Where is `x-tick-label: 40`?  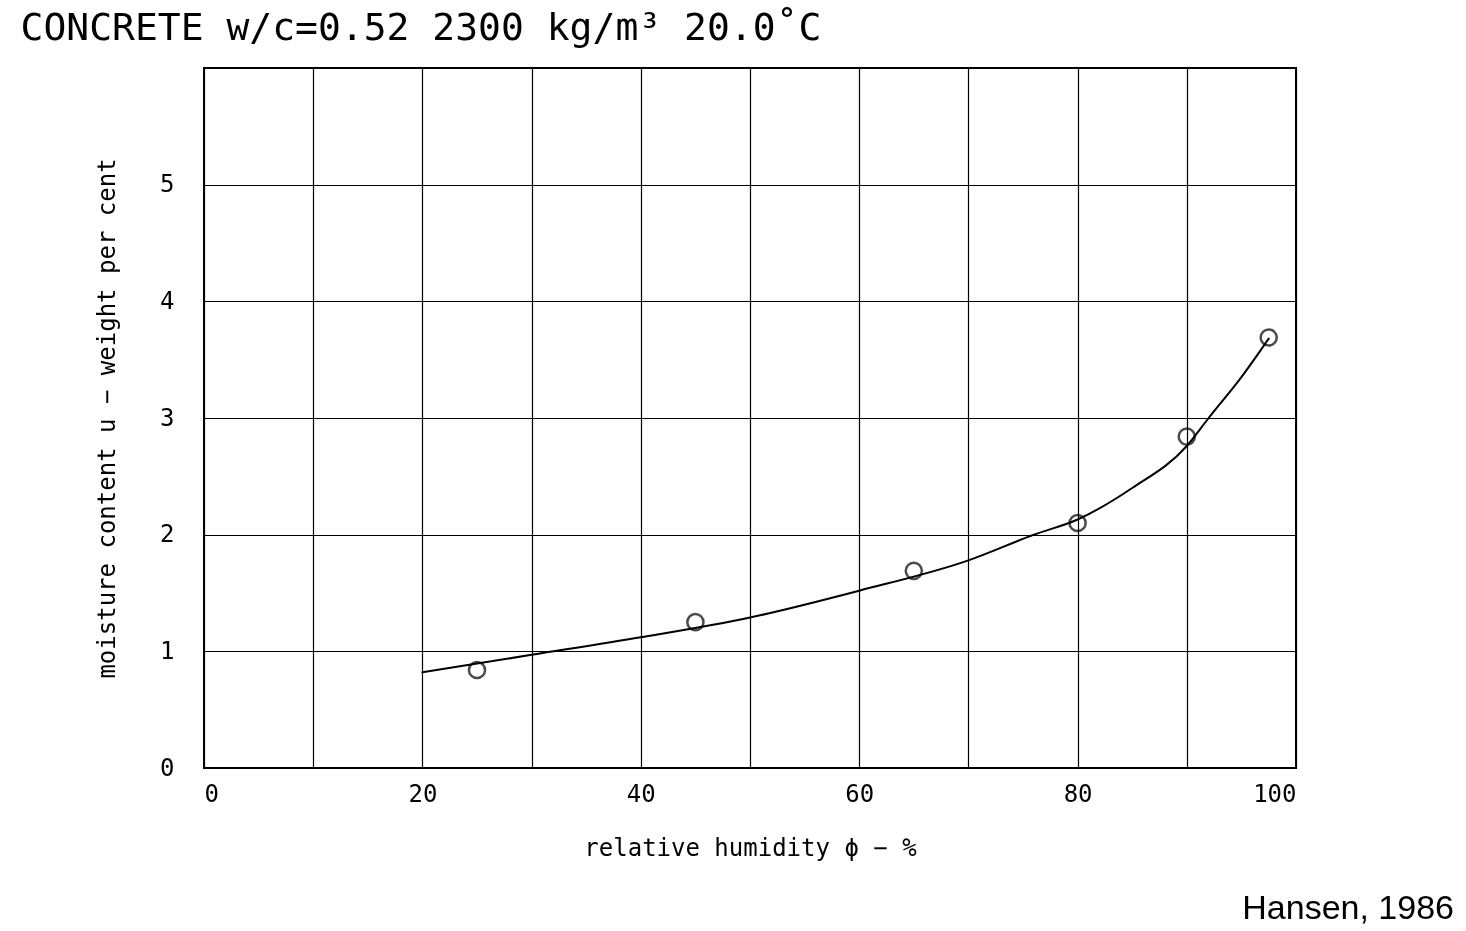
x-tick-label: 40 is located at coordinates (641, 793).